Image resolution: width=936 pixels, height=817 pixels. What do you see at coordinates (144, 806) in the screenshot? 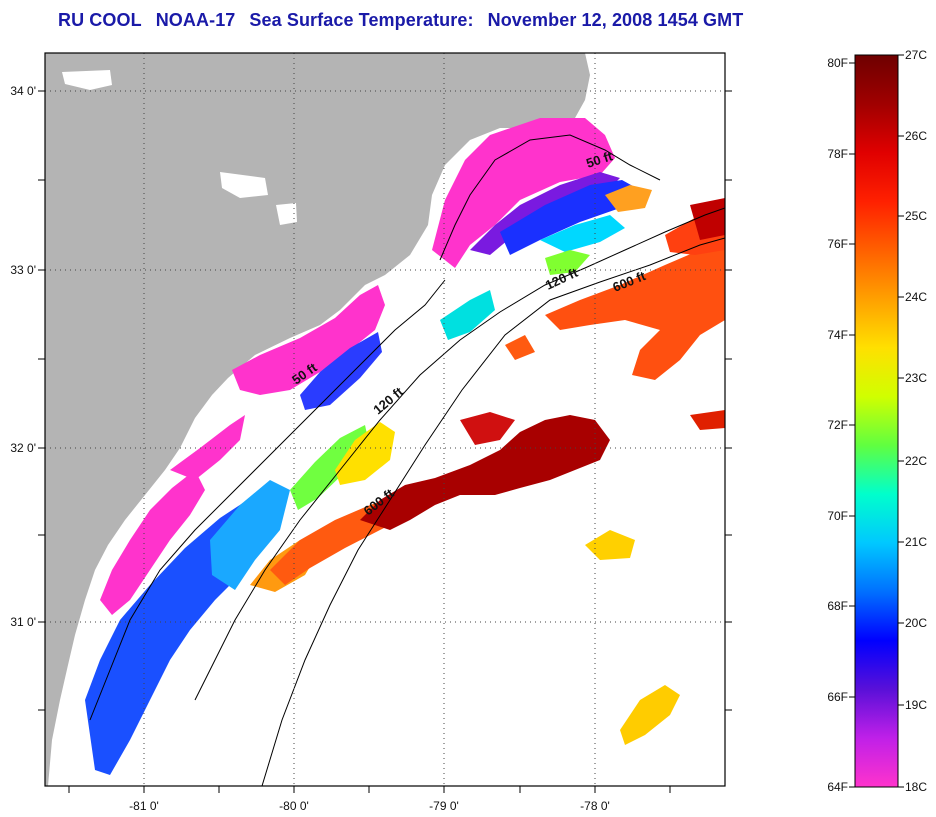
I see `lon-label: -81 0'` at bounding box center [144, 806].